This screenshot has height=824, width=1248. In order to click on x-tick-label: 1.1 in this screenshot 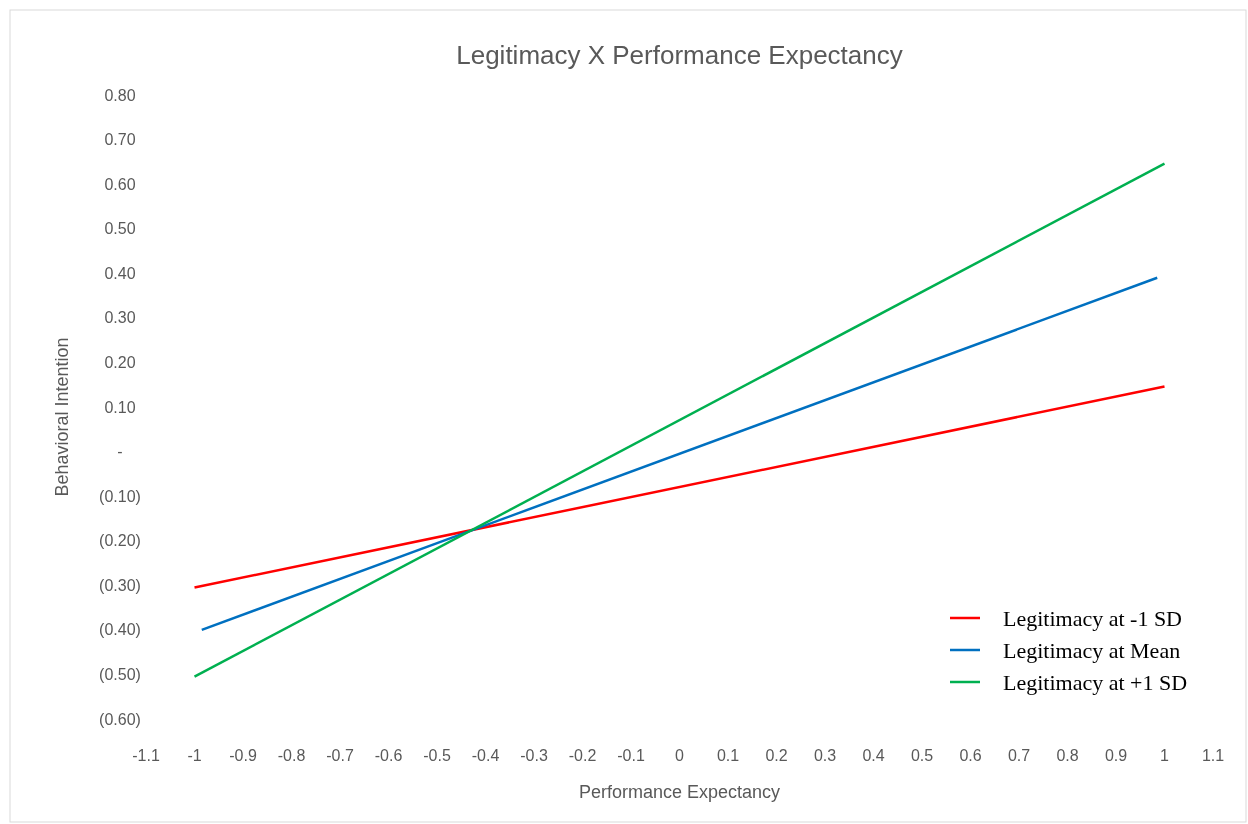, I will do `click(1213, 755)`.